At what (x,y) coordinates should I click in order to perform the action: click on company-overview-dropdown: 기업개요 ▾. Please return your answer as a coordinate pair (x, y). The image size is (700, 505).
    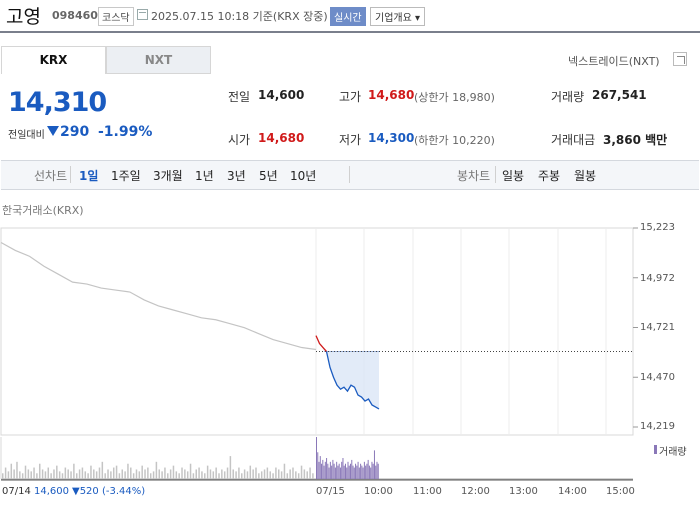
    Looking at the image, I should click on (397, 16).